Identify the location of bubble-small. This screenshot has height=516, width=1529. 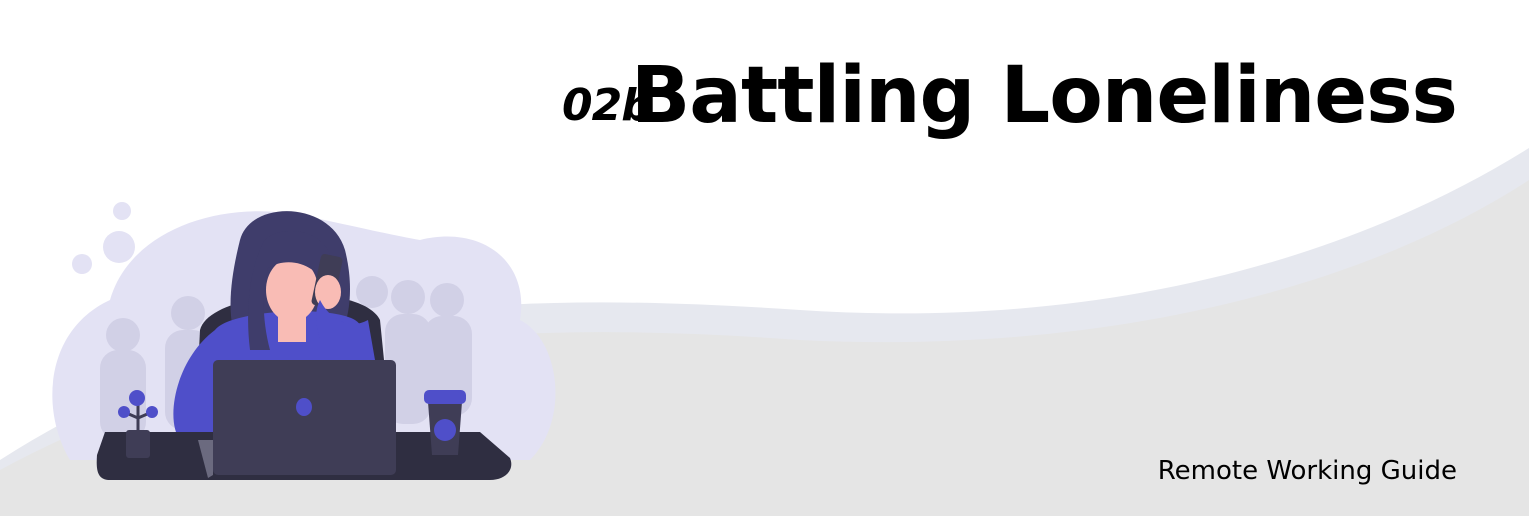
(122, 211).